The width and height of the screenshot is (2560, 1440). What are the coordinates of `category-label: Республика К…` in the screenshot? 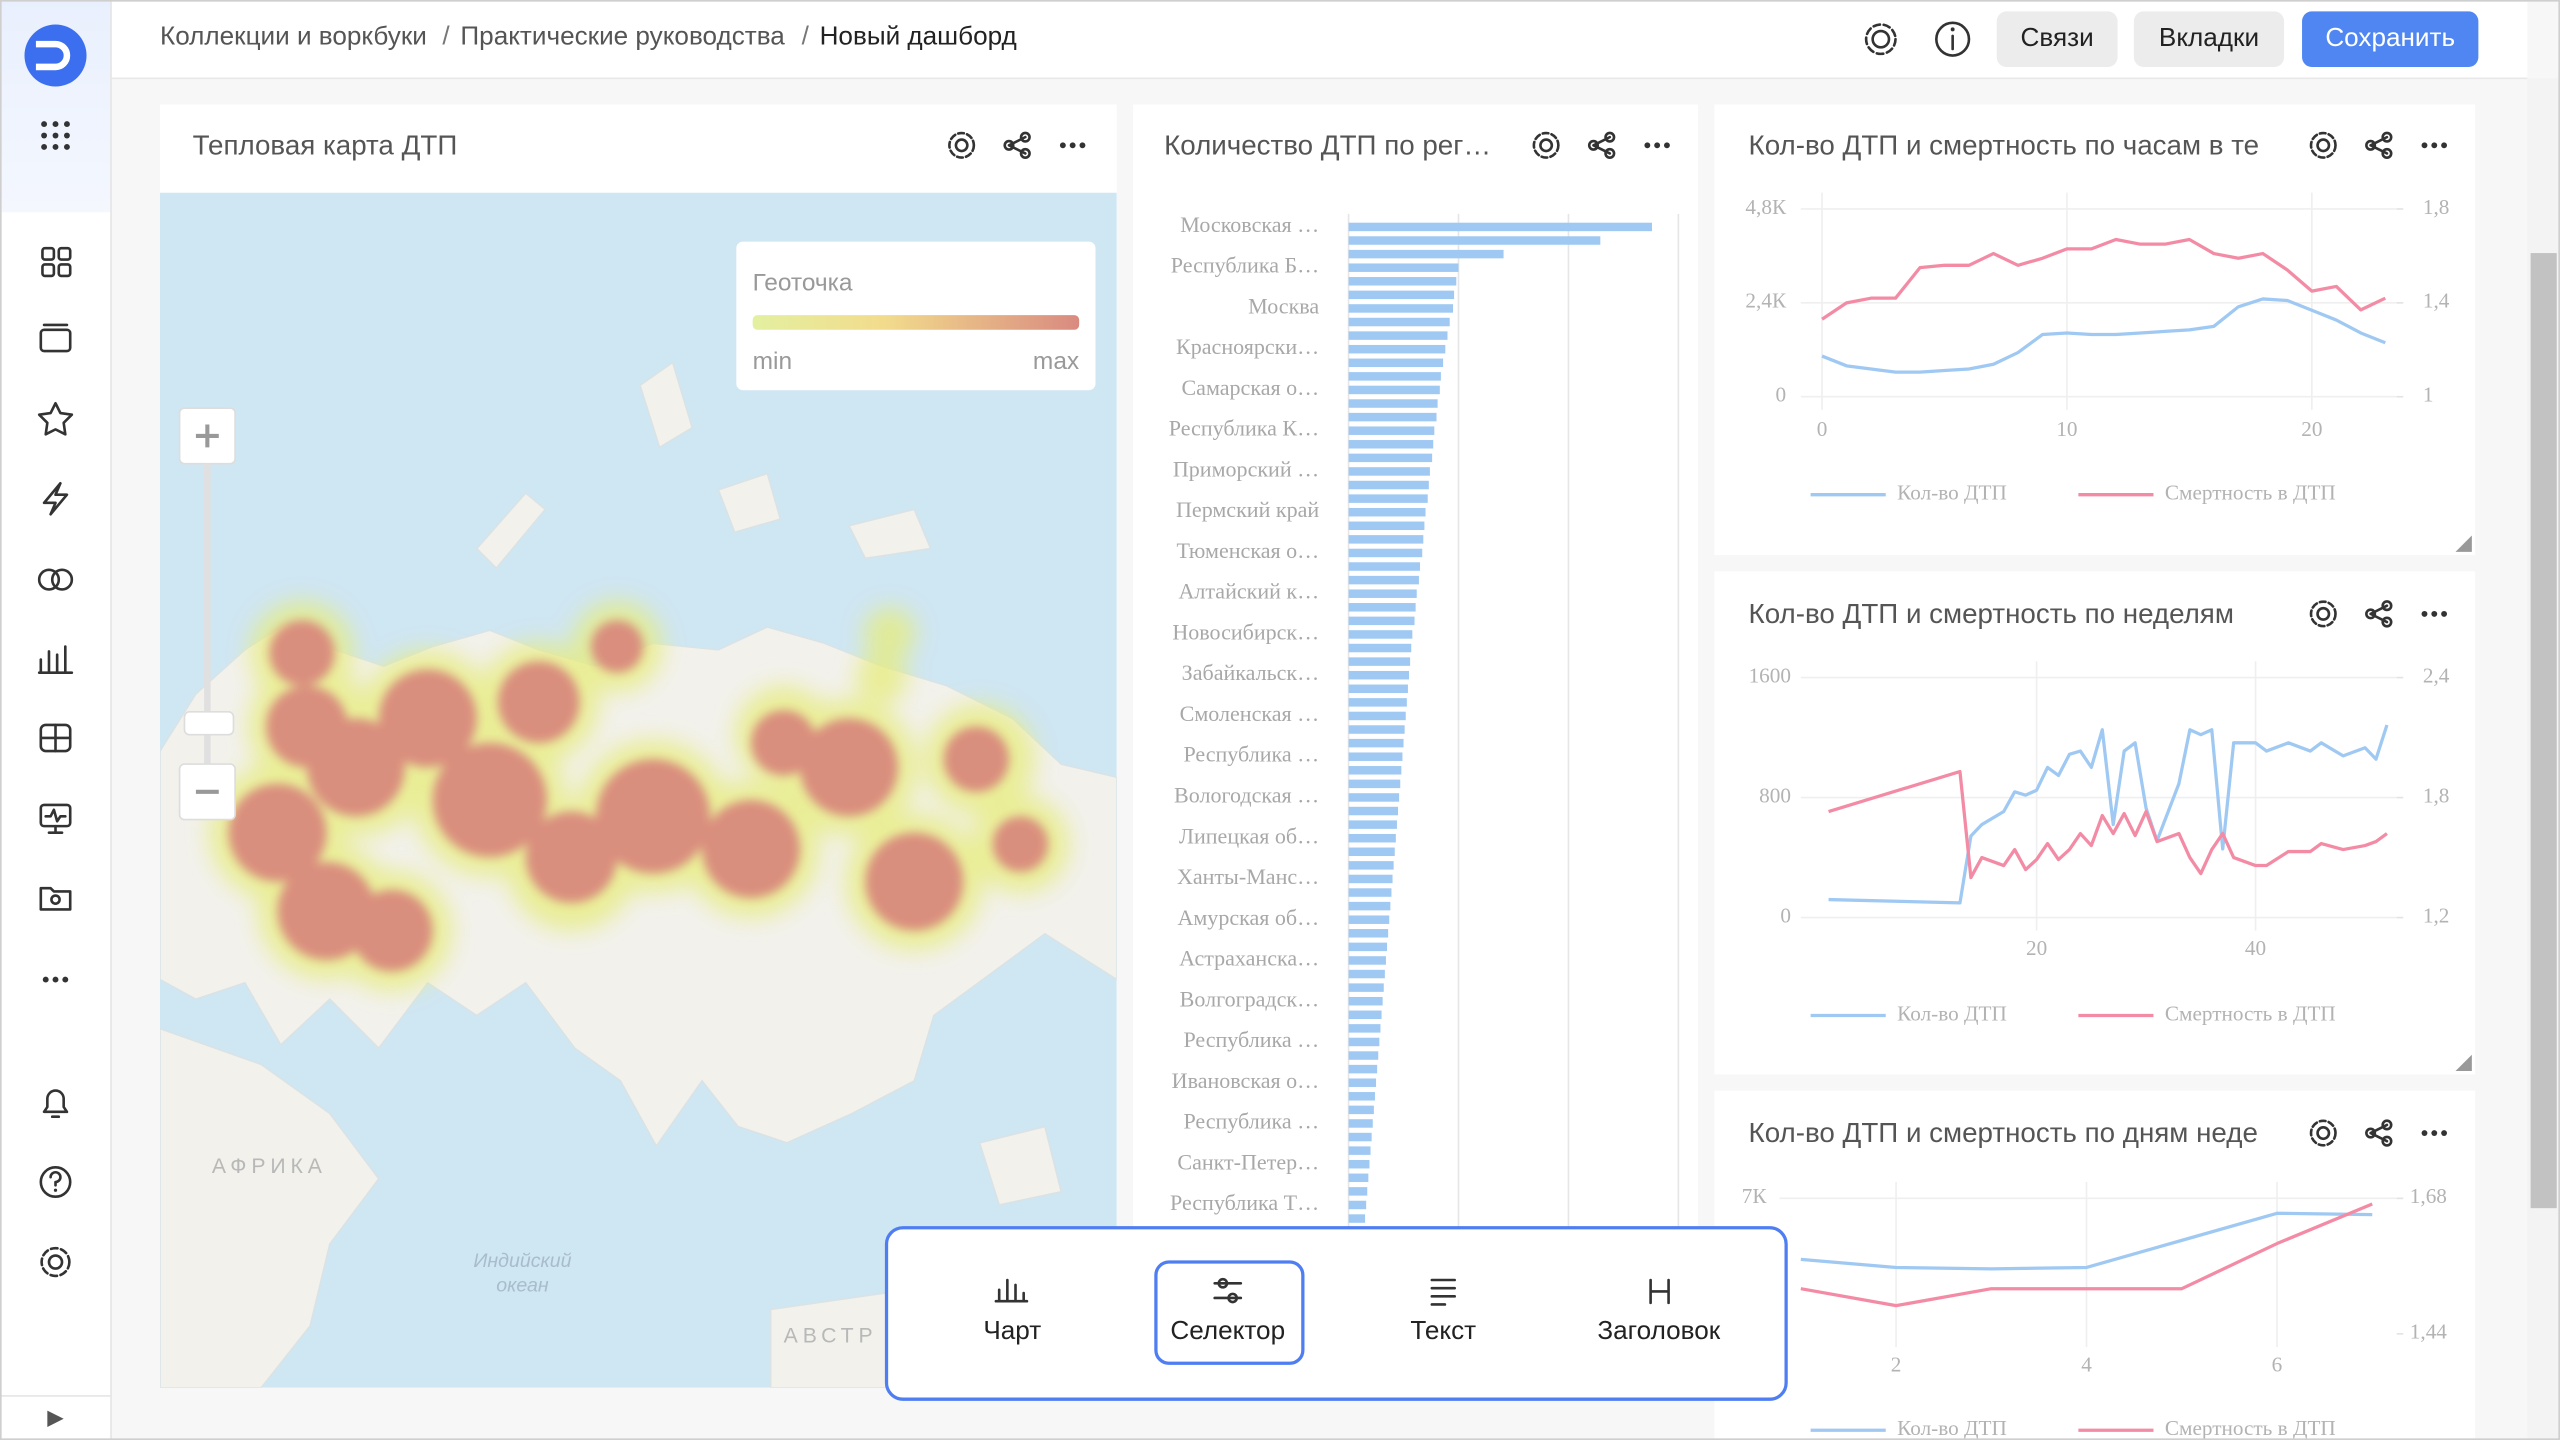 It's located at (1244, 428).